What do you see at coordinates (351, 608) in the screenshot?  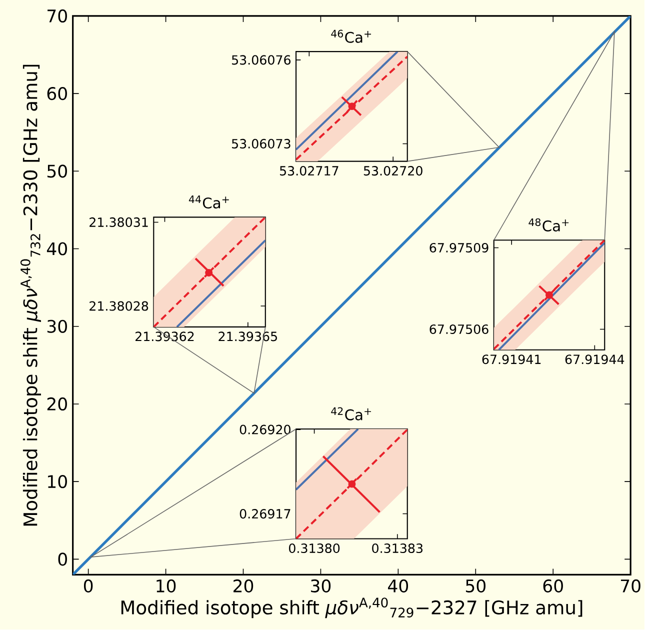 I see `x-axis-title: Modified isotope shift μδν$^{A,40}$$_{729}$−2327 [GHz amu]` at bounding box center [351, 608].